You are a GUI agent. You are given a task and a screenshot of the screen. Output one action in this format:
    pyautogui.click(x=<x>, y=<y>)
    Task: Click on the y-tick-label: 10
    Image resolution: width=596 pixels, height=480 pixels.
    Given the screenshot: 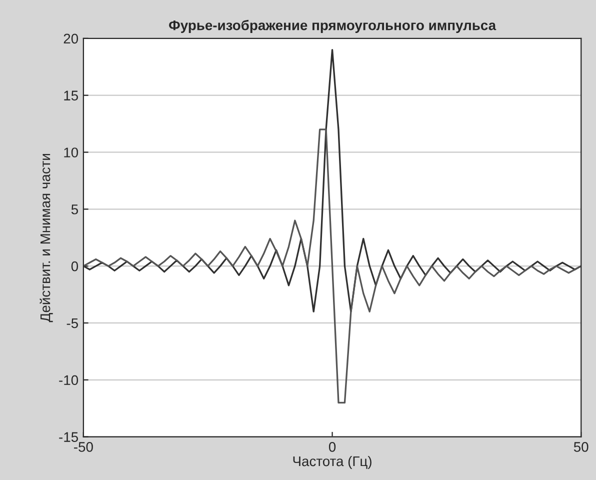 What is the action you would take?
    pyautogui.click(x=71, y=153)
    